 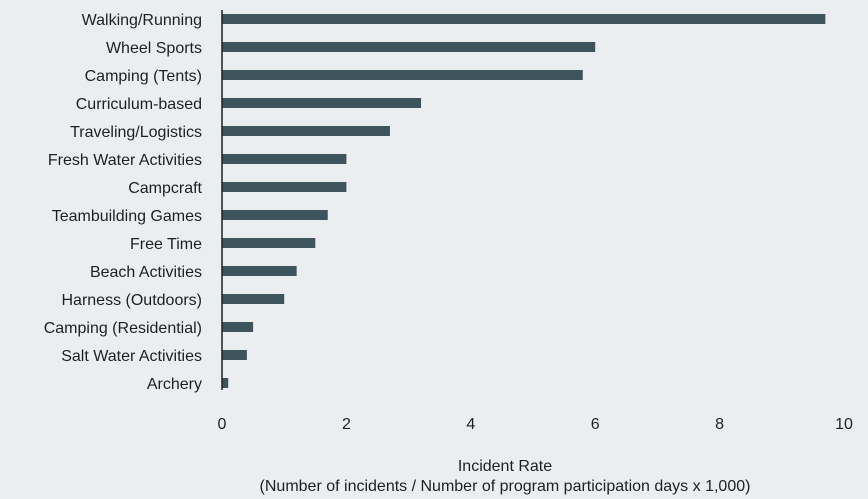 I want to click on category-label: Salt Water Activities, so click(x=131, y=356).